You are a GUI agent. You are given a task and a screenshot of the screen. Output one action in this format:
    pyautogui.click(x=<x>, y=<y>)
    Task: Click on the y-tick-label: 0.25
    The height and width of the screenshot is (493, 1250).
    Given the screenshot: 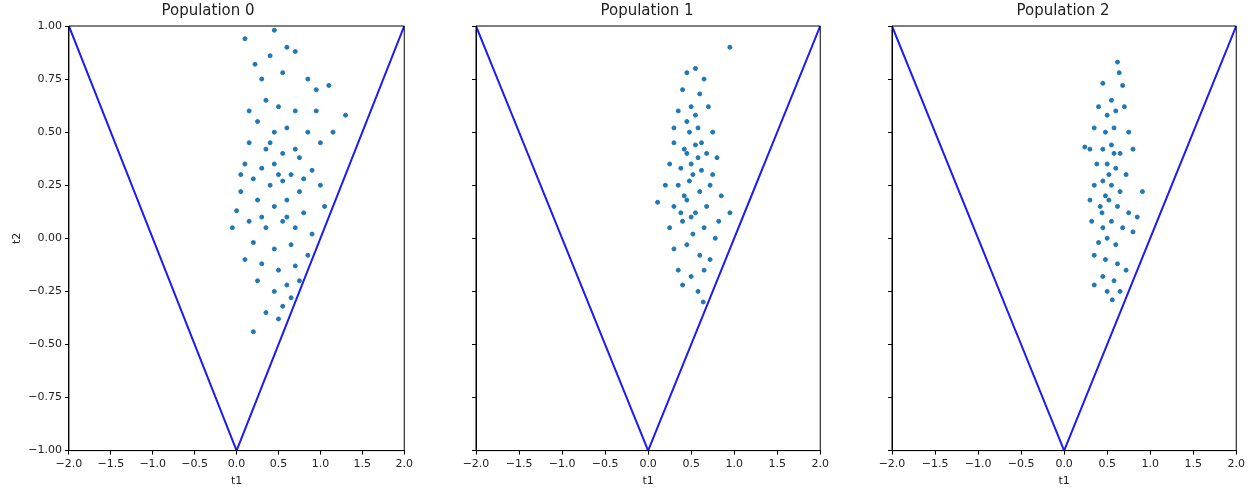 What is the action you would take?
    pyautogui.click(x=49, y=185)
    